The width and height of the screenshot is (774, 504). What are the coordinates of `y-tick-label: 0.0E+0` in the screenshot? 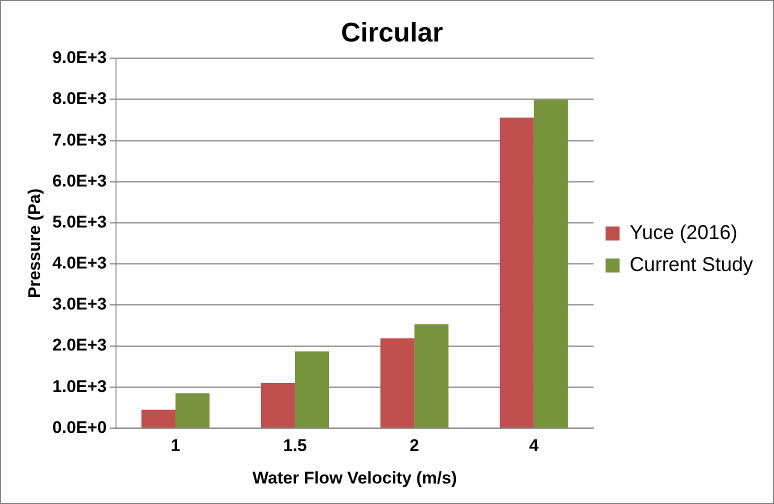 It's located at (79, 427).